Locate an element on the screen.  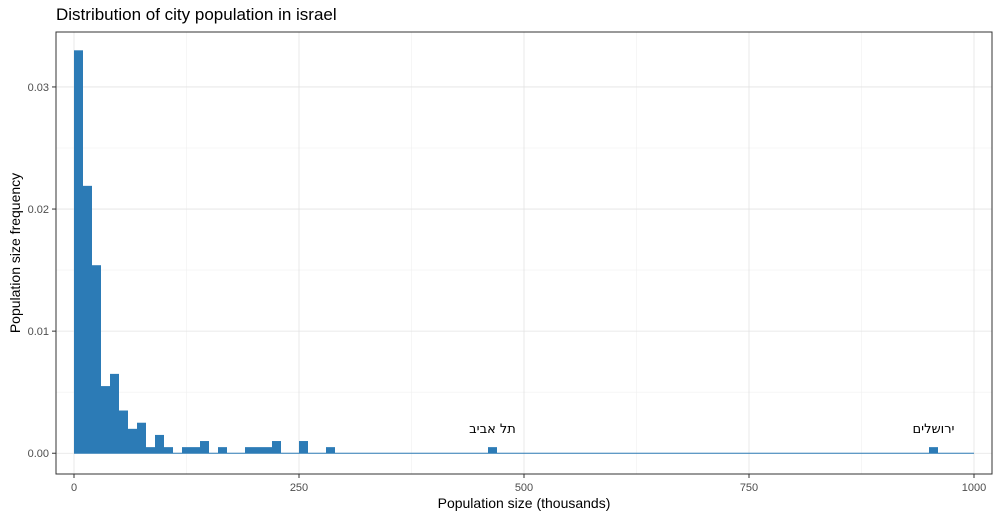
bar-annotation: ירושלים is located at coordinates (934, 429).